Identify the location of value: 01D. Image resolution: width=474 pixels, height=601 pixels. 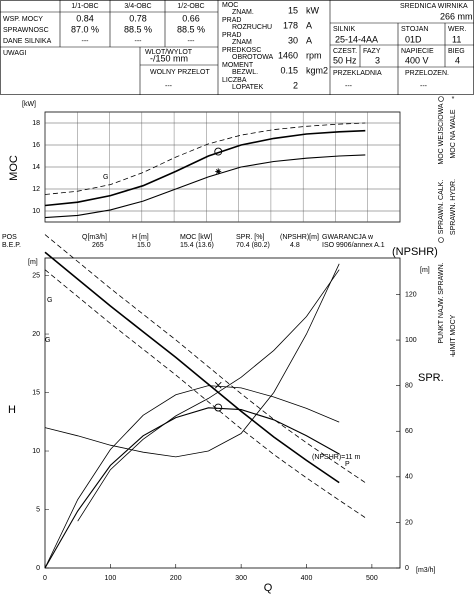
(413, 39).